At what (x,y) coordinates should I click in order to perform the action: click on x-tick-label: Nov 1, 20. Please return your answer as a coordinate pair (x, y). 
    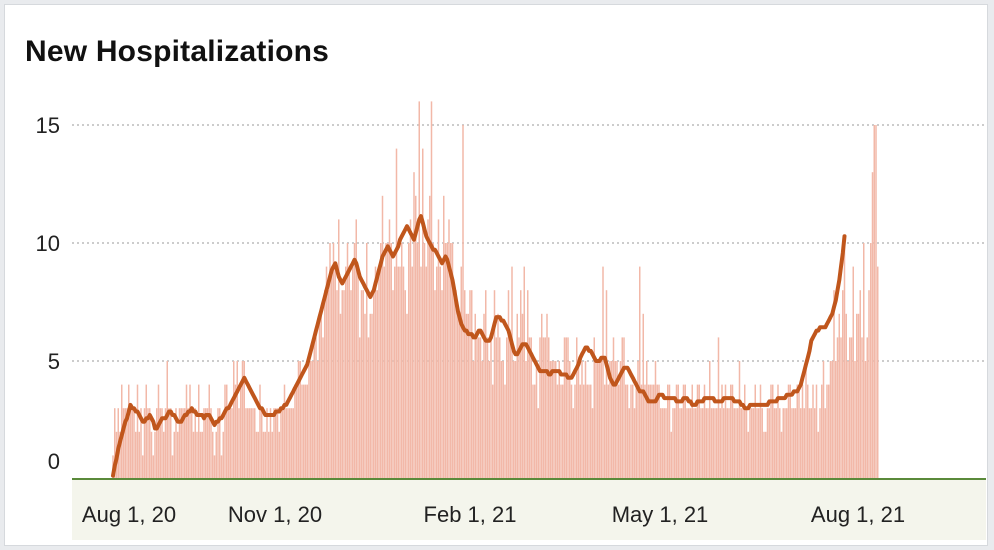
    Looking at the image, I should click on (275, 514).